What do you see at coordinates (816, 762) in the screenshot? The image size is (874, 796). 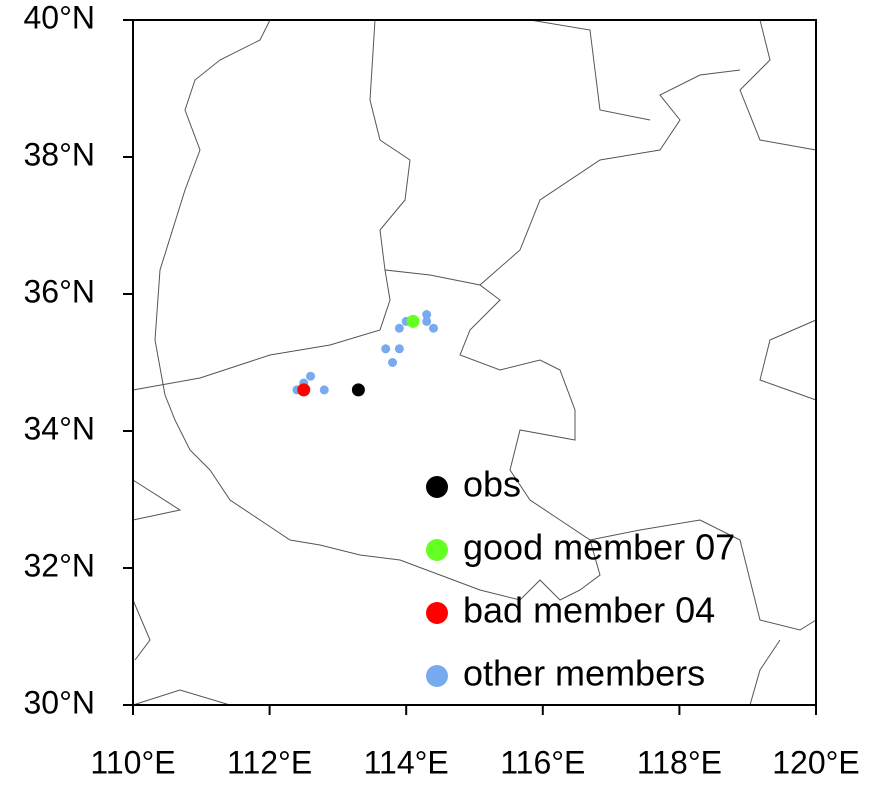 I see `x-tick-label: 120°E` at bounding box center [816, 762].